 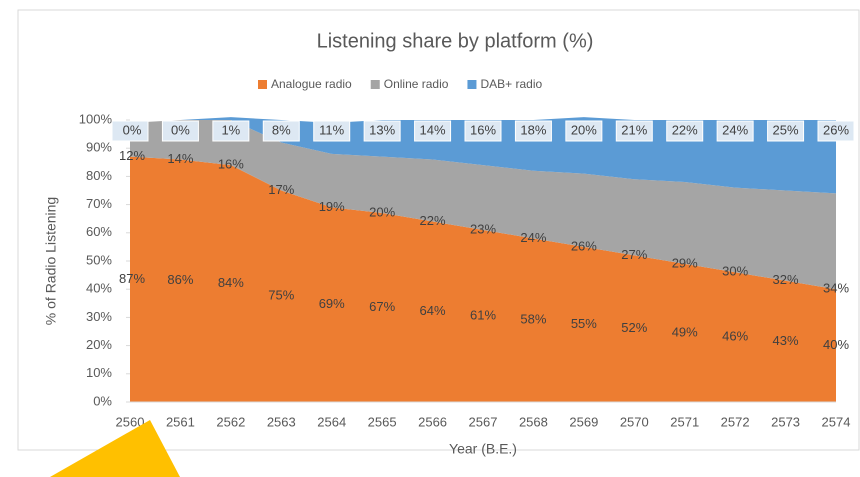 I want to click on chart-title: Listening share by platform (%), so click(x=455, y=41).